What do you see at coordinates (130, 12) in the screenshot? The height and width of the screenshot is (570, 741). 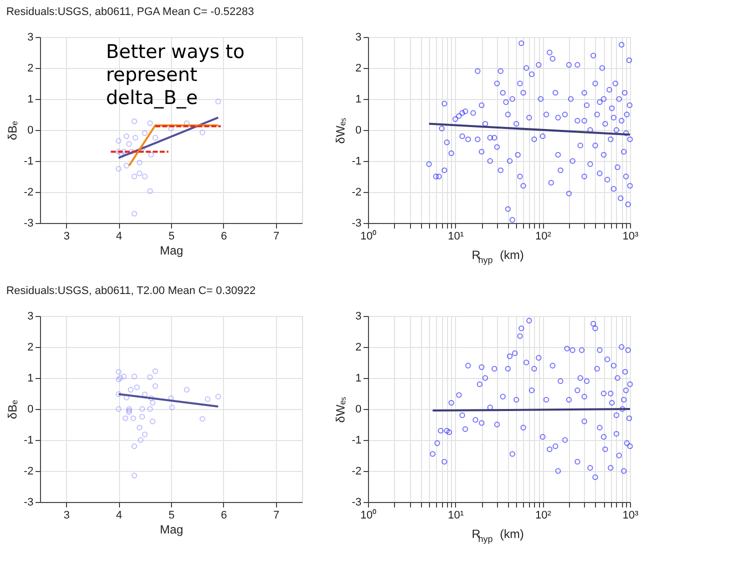 I see `chart-title: Residuals:USGS, ab0611, PGA Mean C= -0.52283` at bounding box center [130, 12].